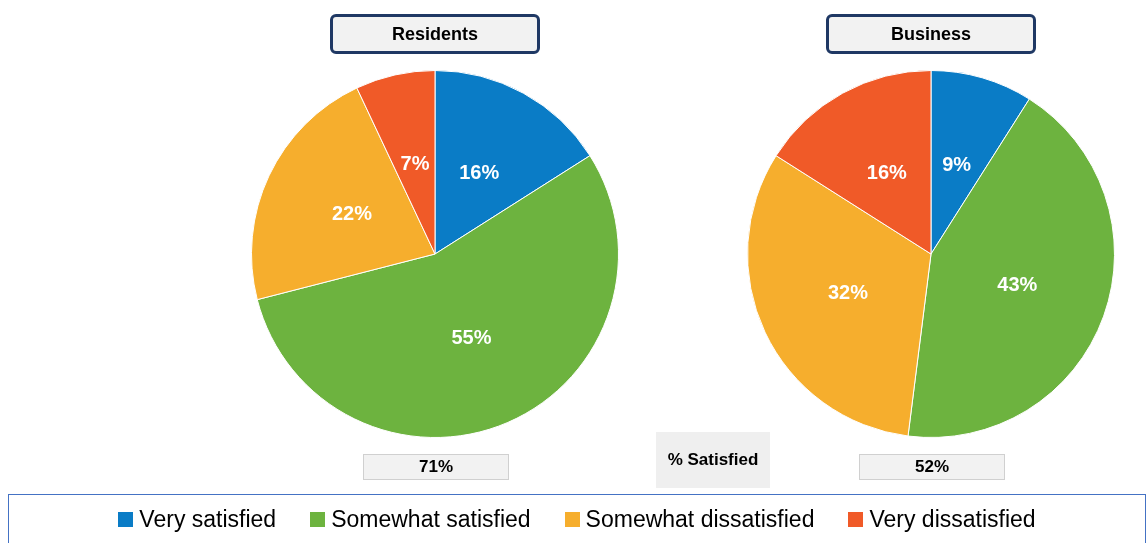 The height and width of the screenshot is (543, 1147). I want to click on legend-label: Somewhat dissatisfied, so click(700, 519).